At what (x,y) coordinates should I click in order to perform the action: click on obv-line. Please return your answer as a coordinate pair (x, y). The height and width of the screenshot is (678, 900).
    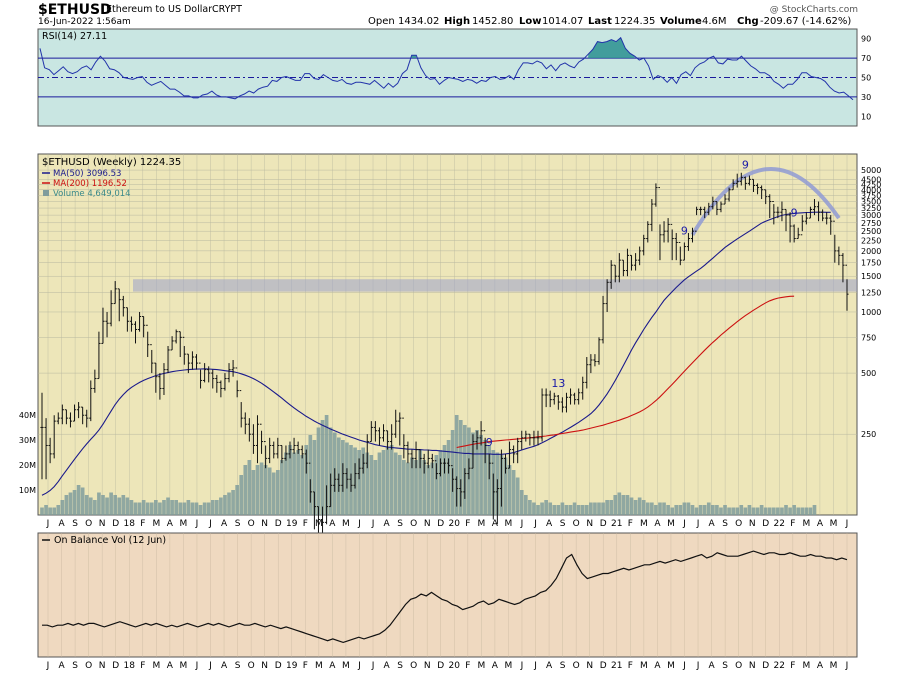
    Looking at the image, I should click on (445, 597).